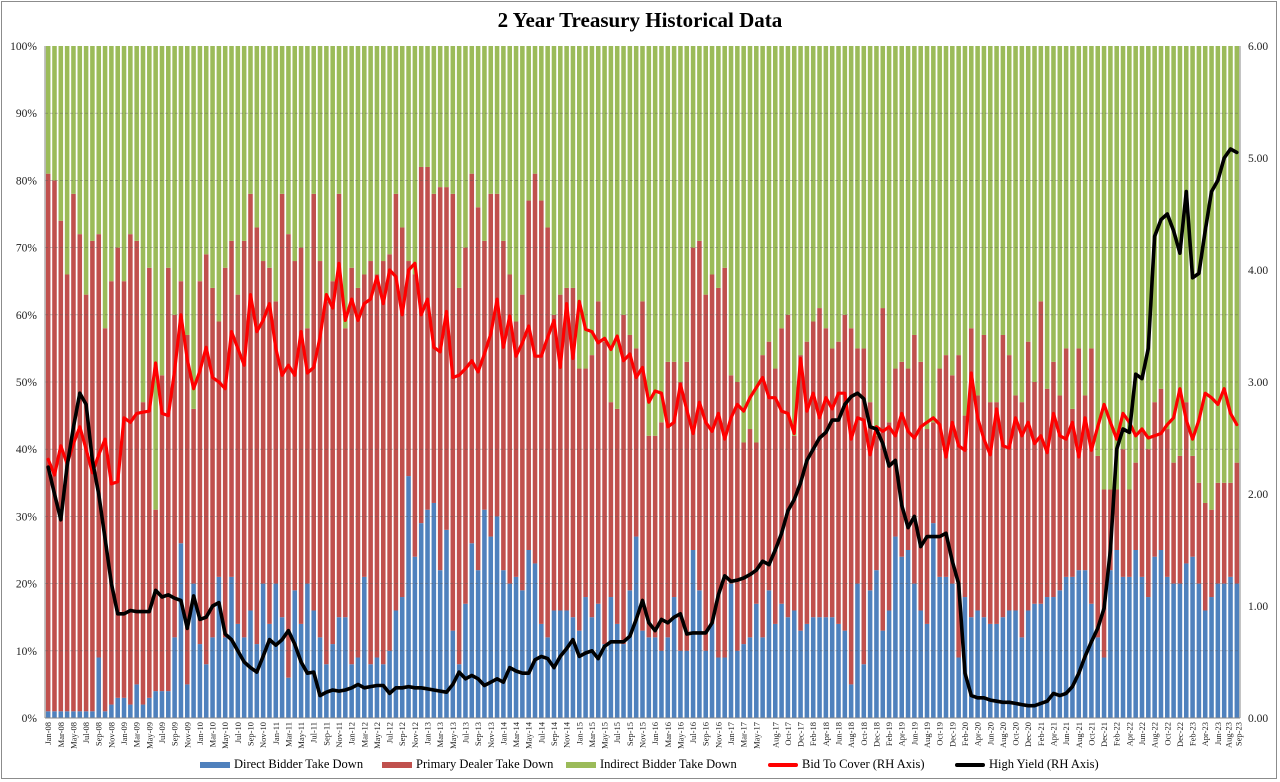 The image size is (1280, 782). I want to click on y-tick-label-left: 60%, so click(27, 316).